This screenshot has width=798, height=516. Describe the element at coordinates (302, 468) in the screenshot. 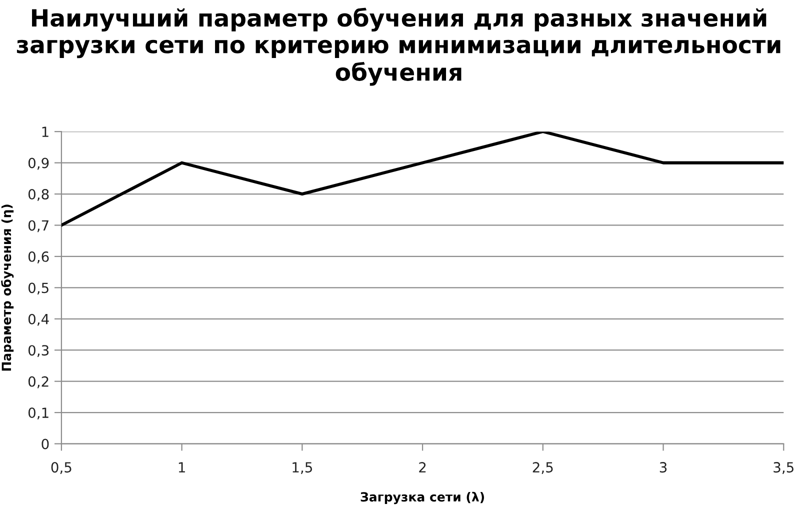

I see `x-tick-label: 1,5` at that location.